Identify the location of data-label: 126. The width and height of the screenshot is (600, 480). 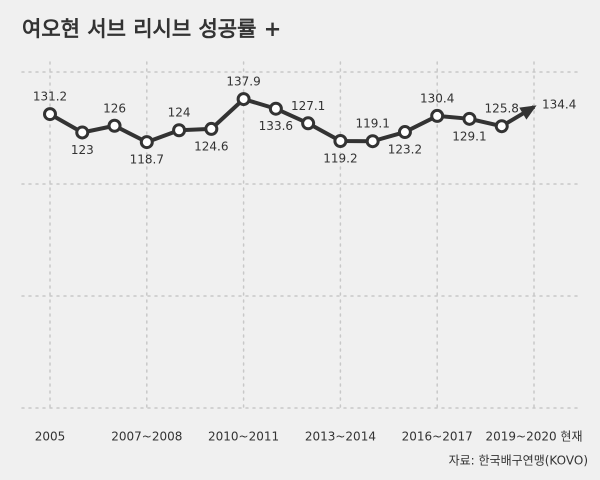
(114, 108).